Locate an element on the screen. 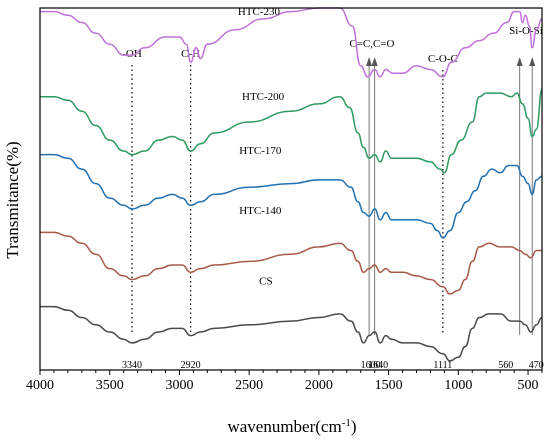 The image size is (550, 442). x-tick-label: 2500 is located at coordinates (249, 385).